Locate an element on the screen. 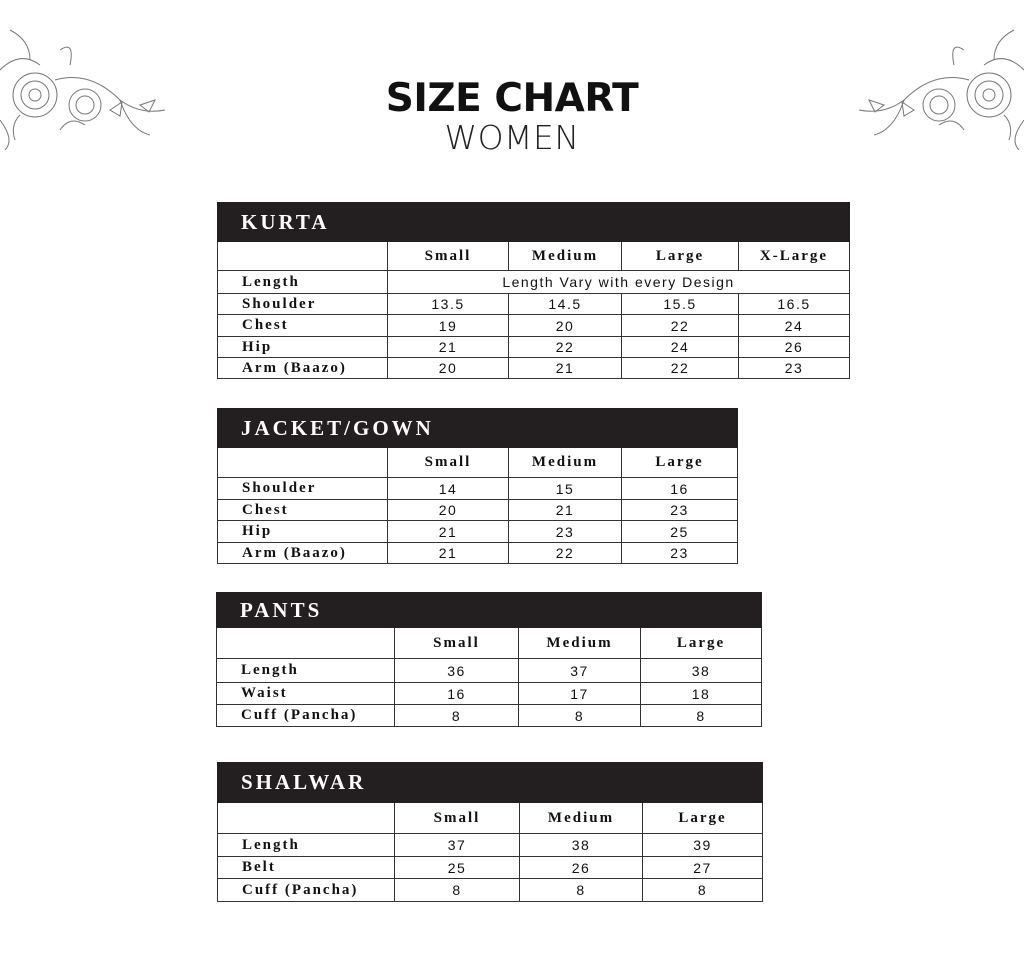  row-label: Belt is located at coordinates (306, 868).